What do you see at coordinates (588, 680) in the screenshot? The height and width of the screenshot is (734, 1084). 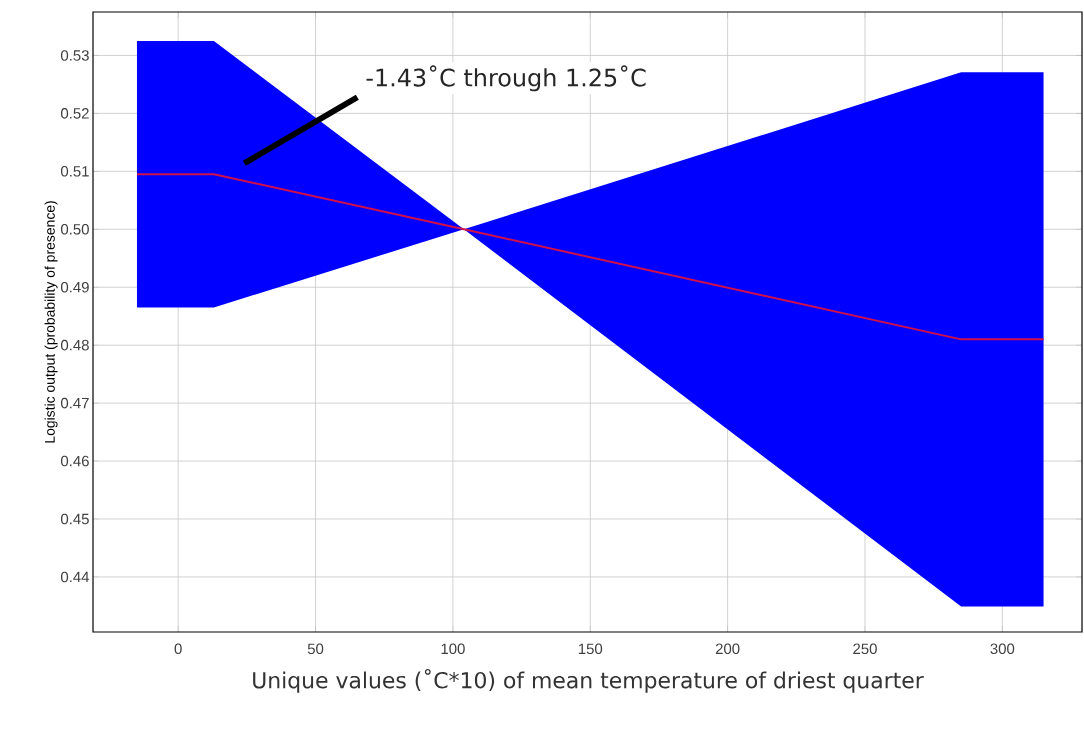 I see `x-axis-title: Unique values (˚C*10) of mean temperature of driest quarter` at bounding box center [588, 680].